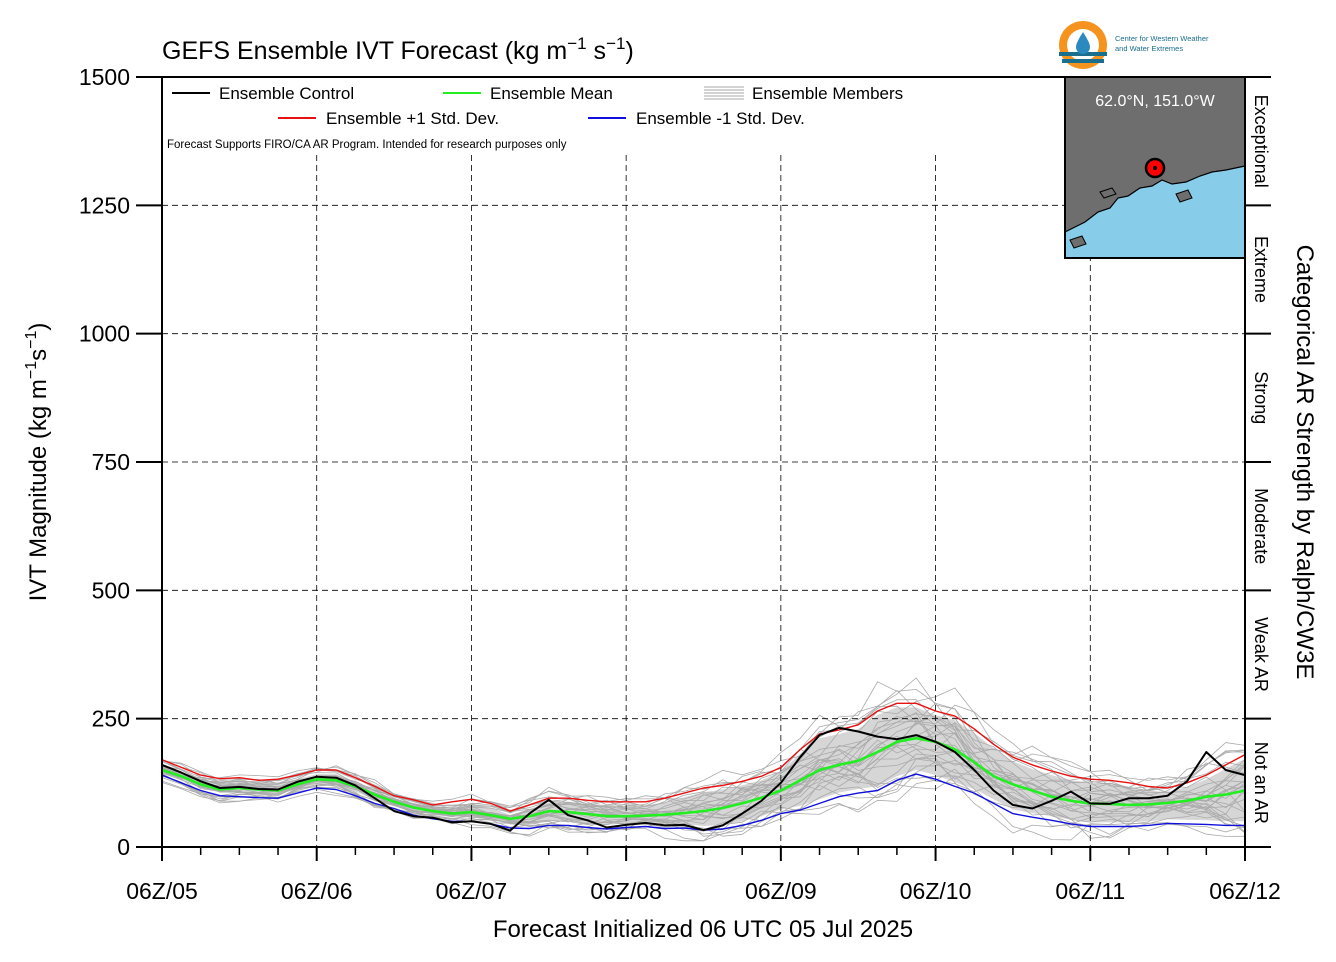 The height and width of the screenshot is (962, 1336). What do you see at coordinates (724, 93) in the screenshot?
I see `legend-members-swatch` at bounding box center [724, 93].